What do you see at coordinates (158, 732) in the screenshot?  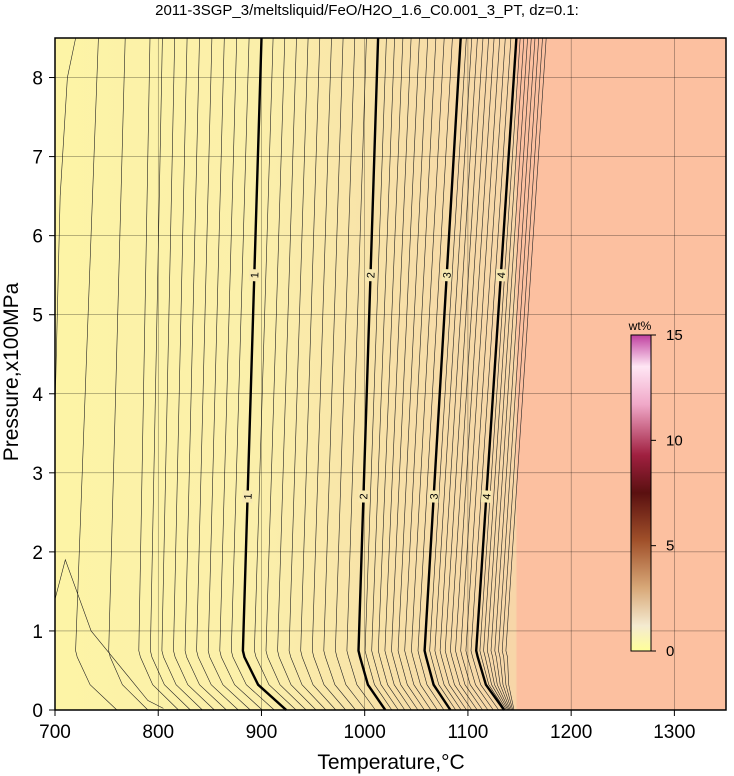 I see `x-tick-label: 800` at bounding box center [158, 732].